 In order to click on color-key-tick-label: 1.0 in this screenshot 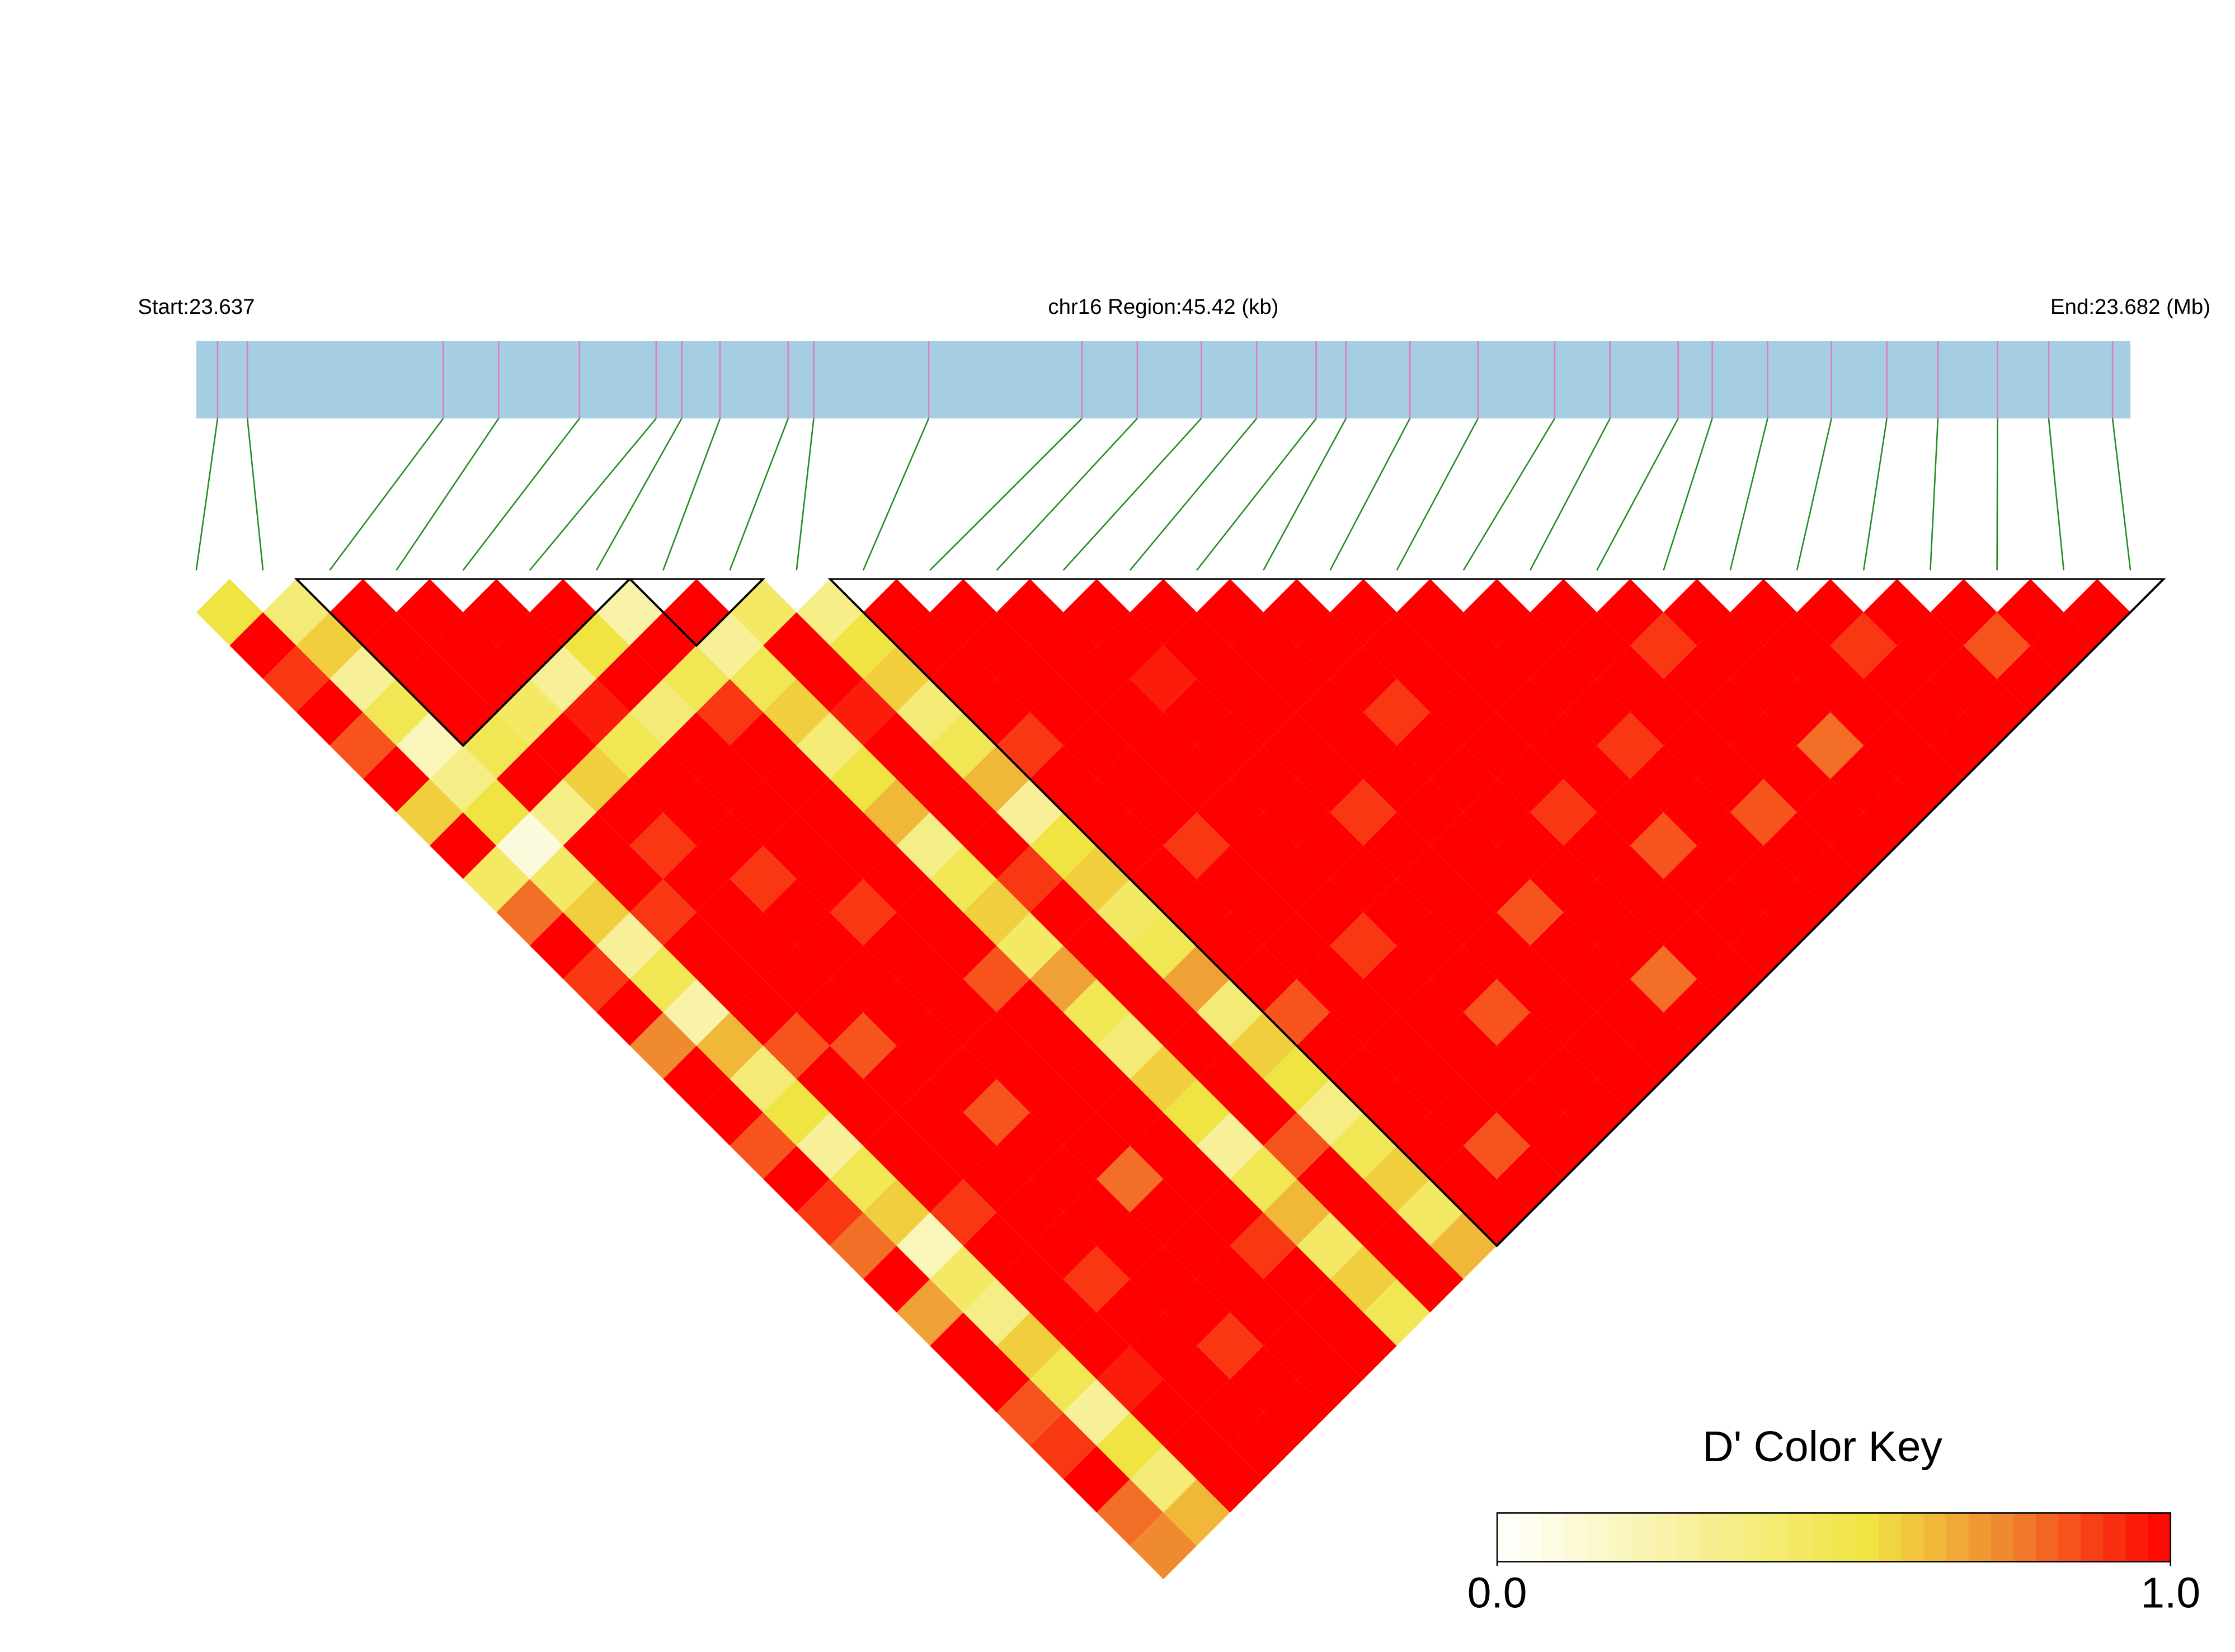, I will do `click(2170, 1593)`.